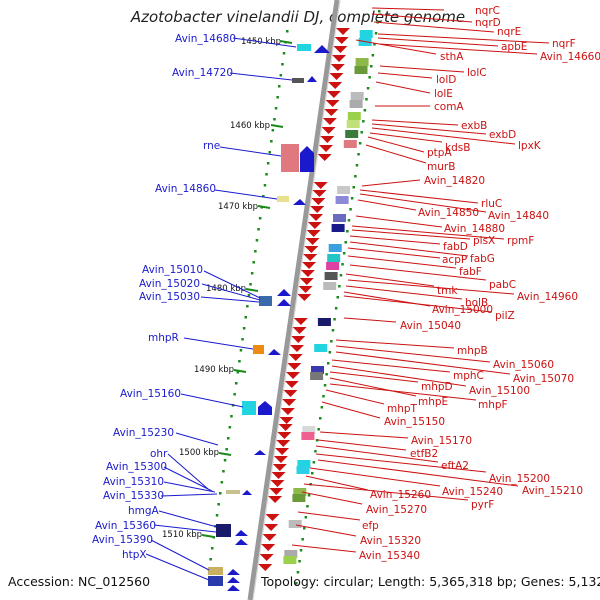  Describe the element at coordinates (514, 47) in the screenshot. I see `gene-label: apbE` at that location.